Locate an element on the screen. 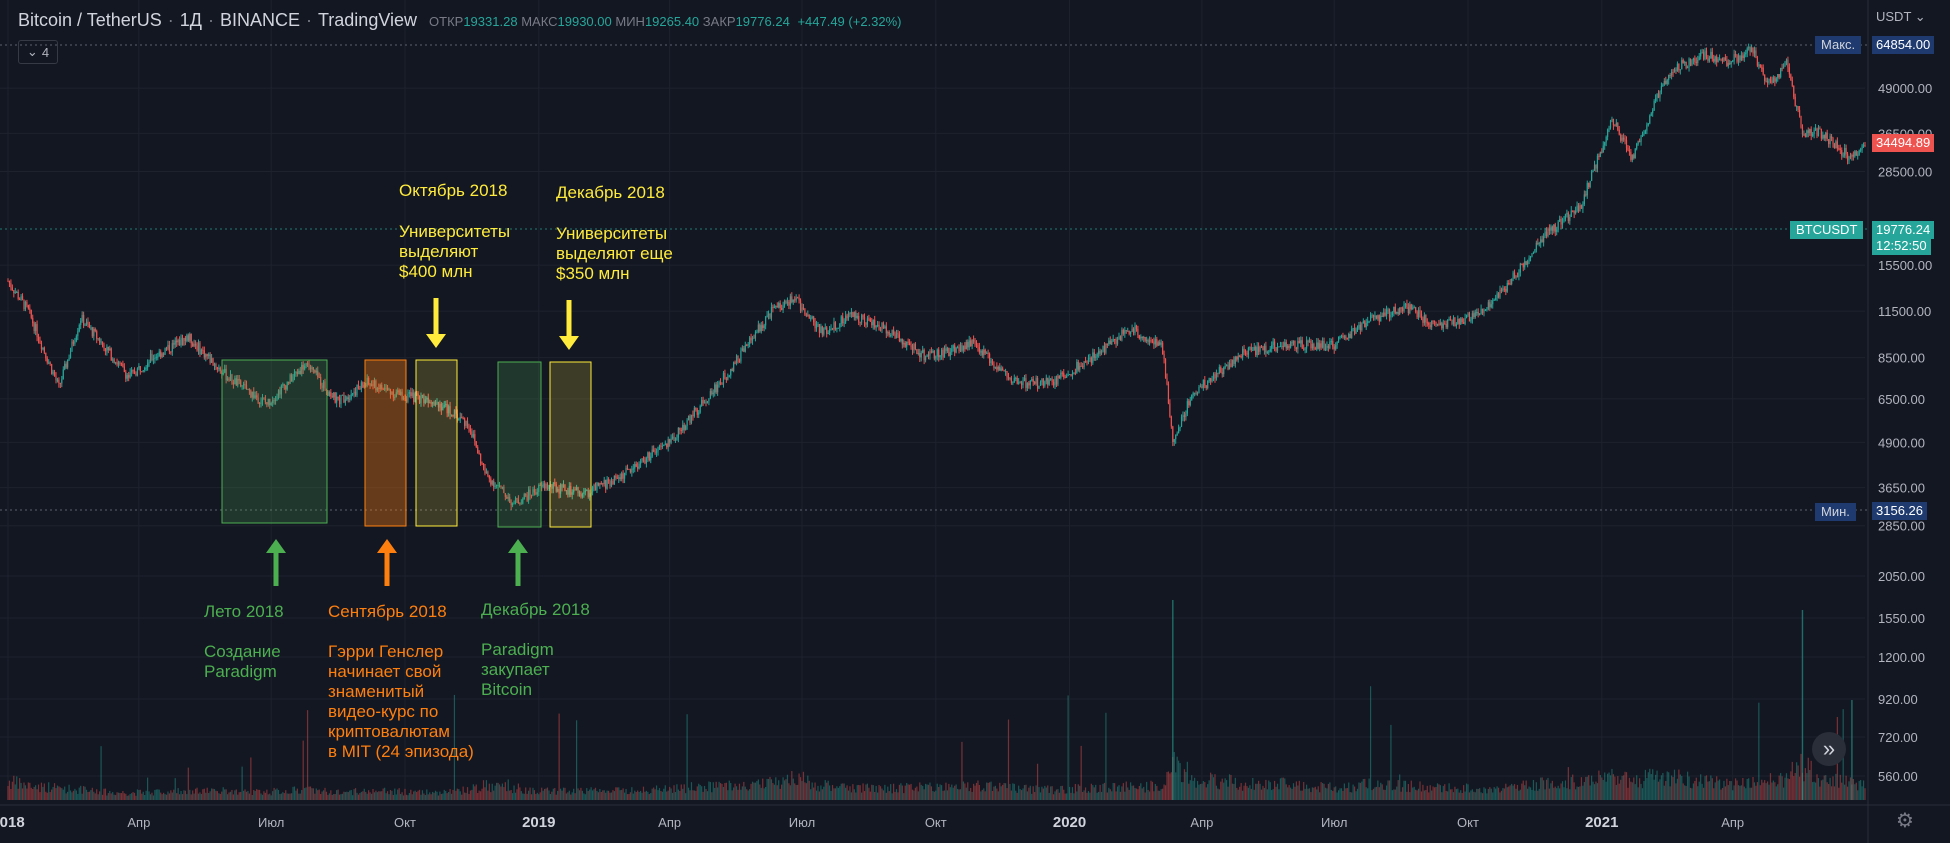 The width and height of the screenshot is (1950, 843). arrow-head is located at coordinates (436, 341).